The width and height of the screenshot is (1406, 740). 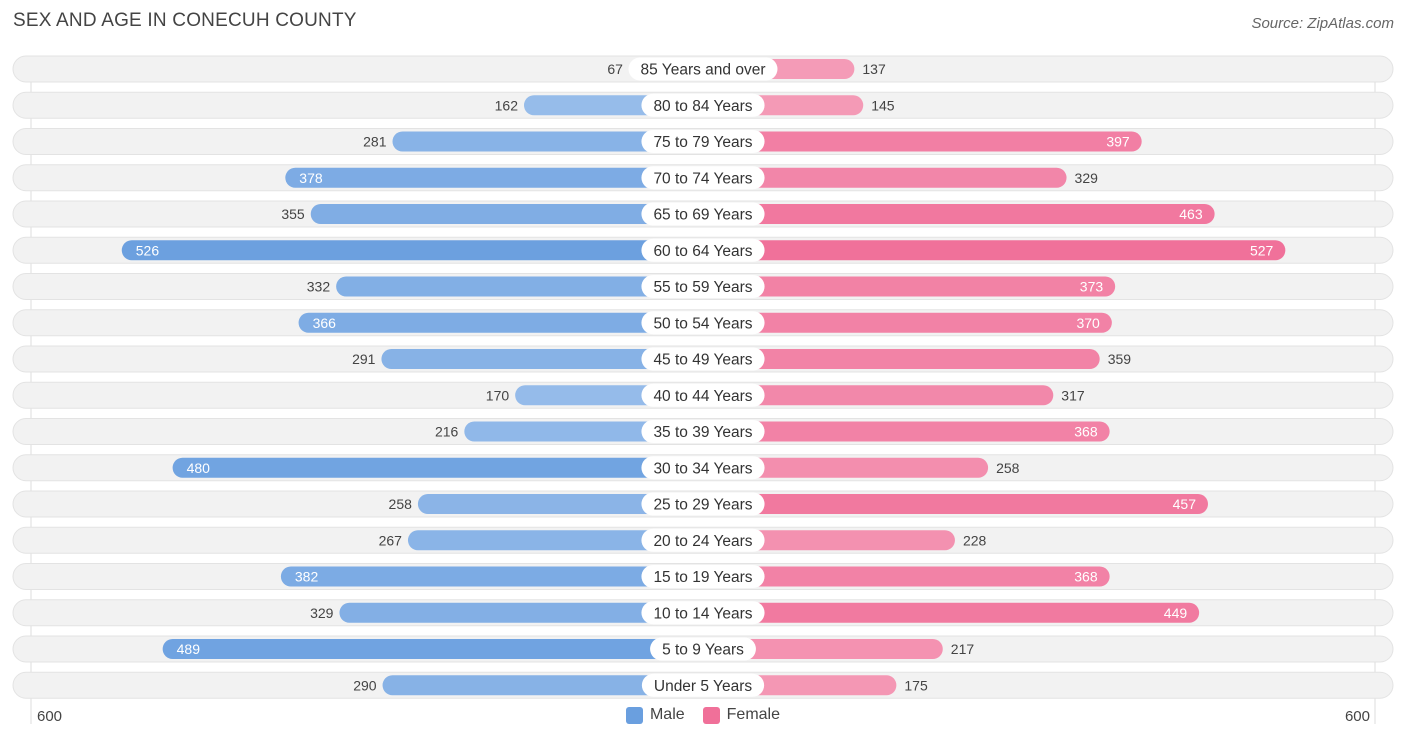 What do you see at coordinates (1357, 716) in the screenshot?
I see `axis-label-right: 600` at bounding box center [1357, 716].